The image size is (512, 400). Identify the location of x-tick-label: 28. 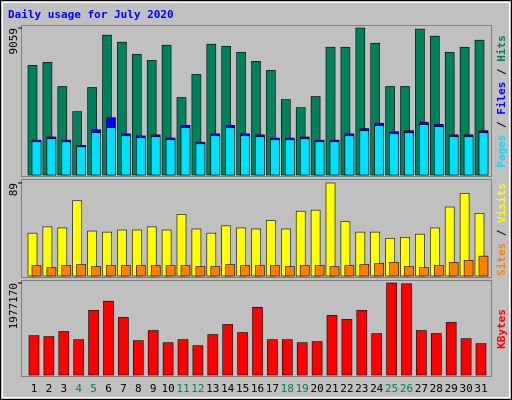
(436, 388).